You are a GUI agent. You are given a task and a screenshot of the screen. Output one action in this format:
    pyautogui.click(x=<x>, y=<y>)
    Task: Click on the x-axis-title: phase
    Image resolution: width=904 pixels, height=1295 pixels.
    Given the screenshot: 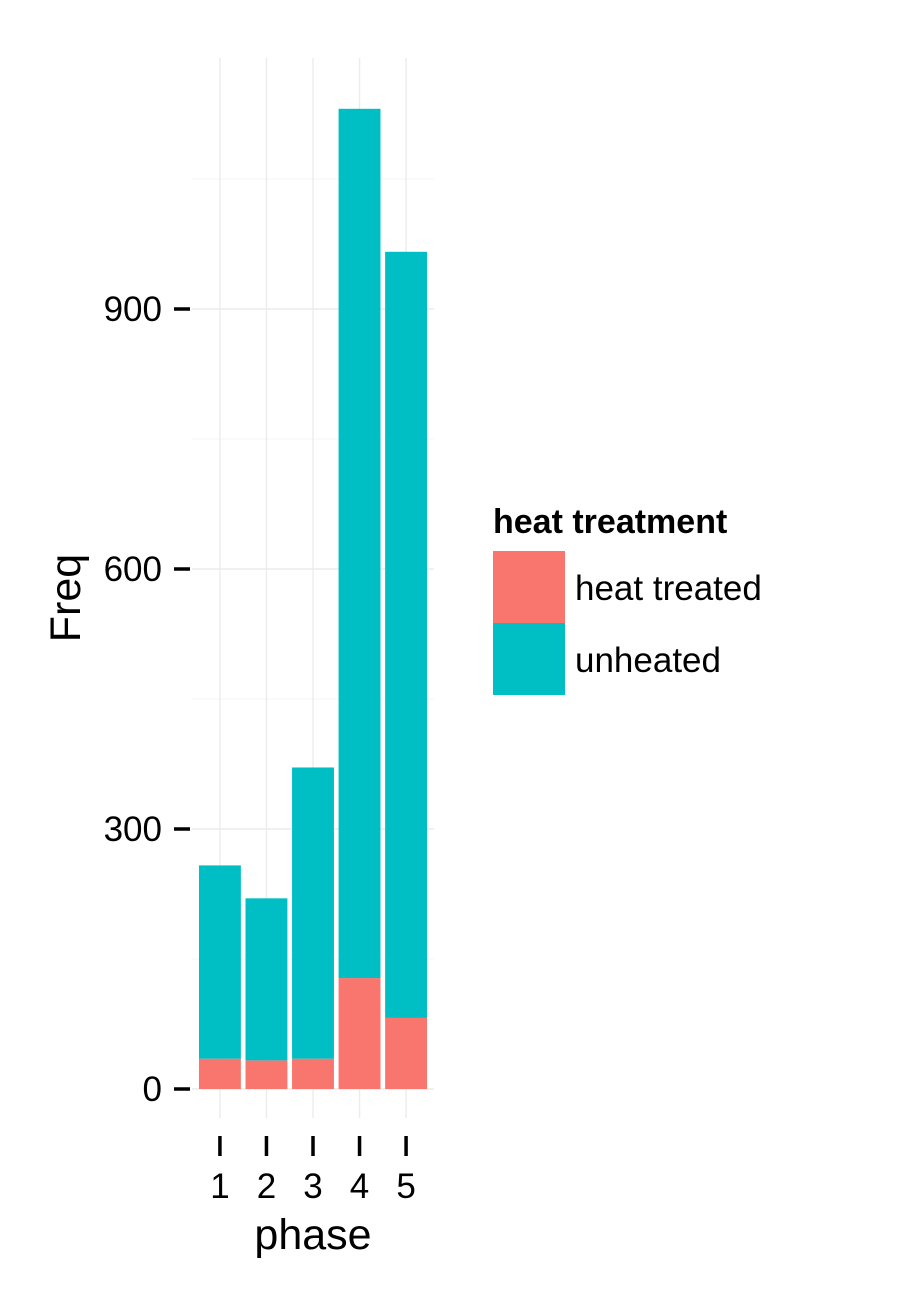 What is the action you would take?
    pyautogui.click(x=312, y=1235)
    